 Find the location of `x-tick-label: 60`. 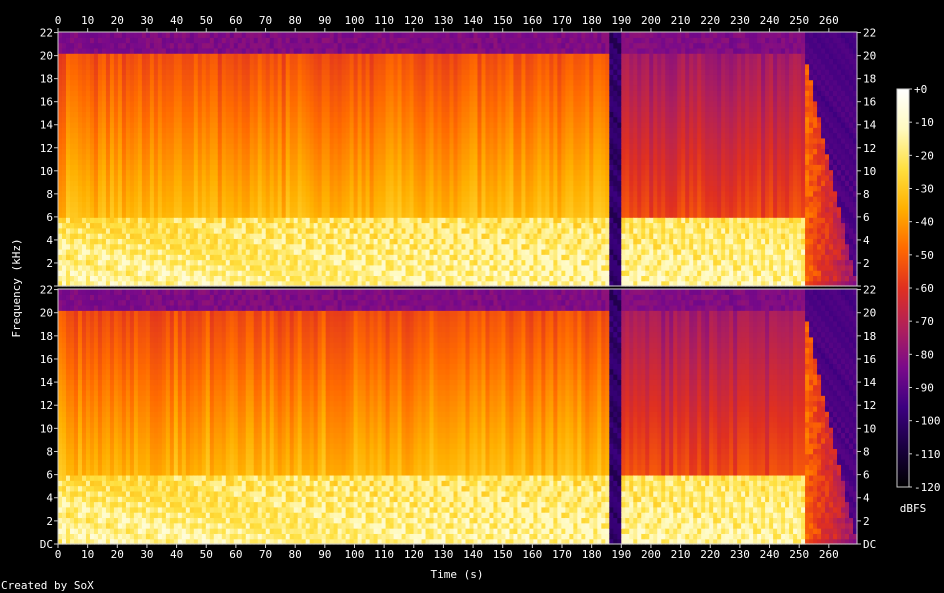

x-tick-label: 60 is located at coordinates (235, 20).